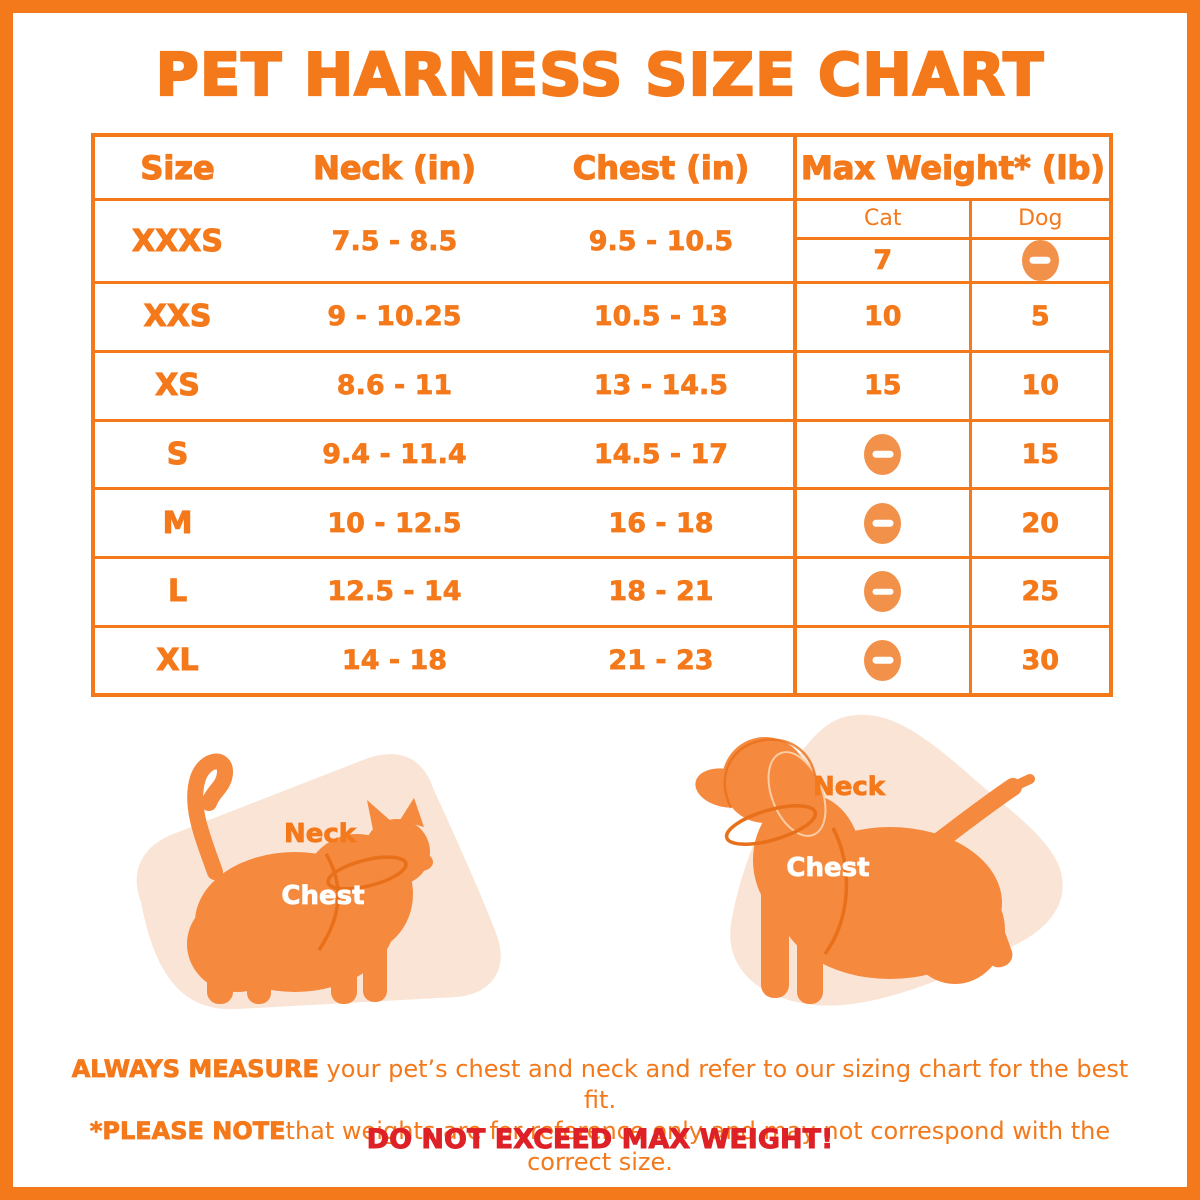 The image size is (1200, 1200). Describe the element at coordinates (176, 659) in the screenshot. I see `size-cell: XL` at that location.